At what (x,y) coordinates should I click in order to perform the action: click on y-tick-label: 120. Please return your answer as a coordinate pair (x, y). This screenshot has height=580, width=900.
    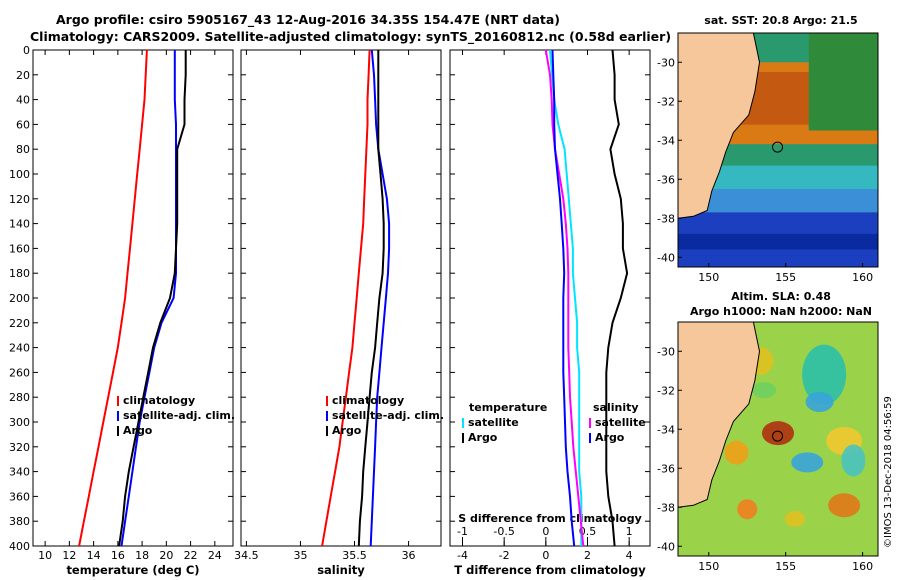
    Looking at the image, I should click on (19, 199).